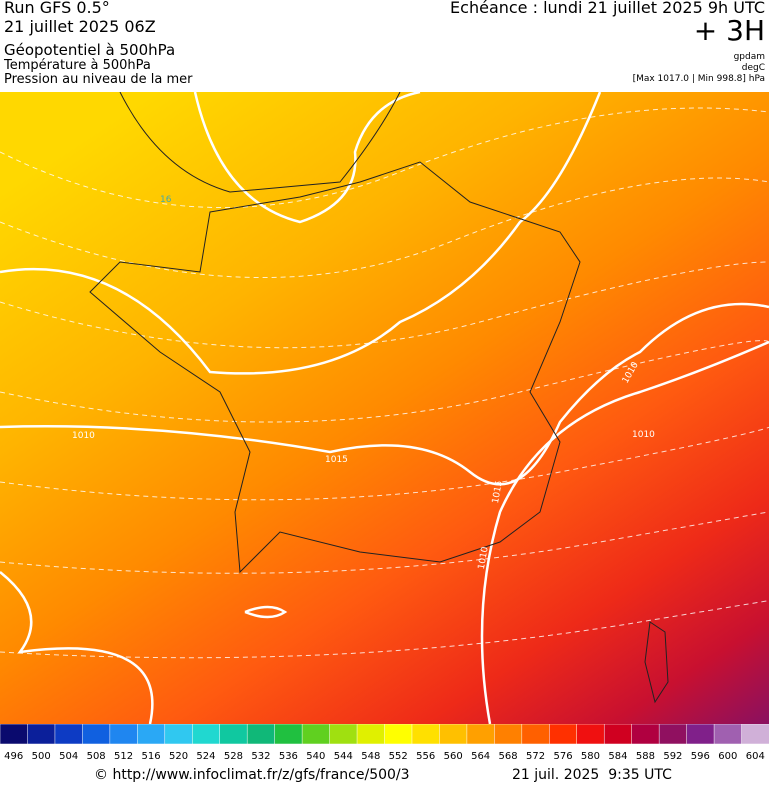 The width and height of the screenshot is (769, 786). I want to click on colorbar-label: 504, so click(68, 756).